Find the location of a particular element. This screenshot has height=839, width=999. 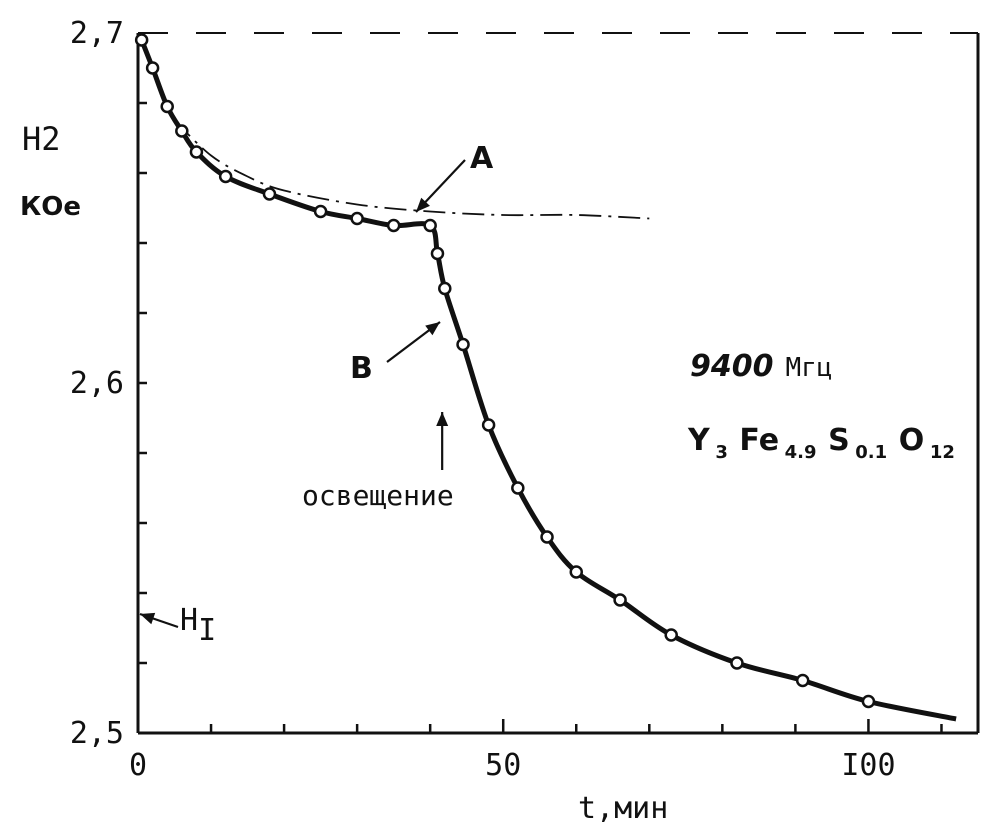

formula-subscript: 0.1 is located at coordinates (871, 452).